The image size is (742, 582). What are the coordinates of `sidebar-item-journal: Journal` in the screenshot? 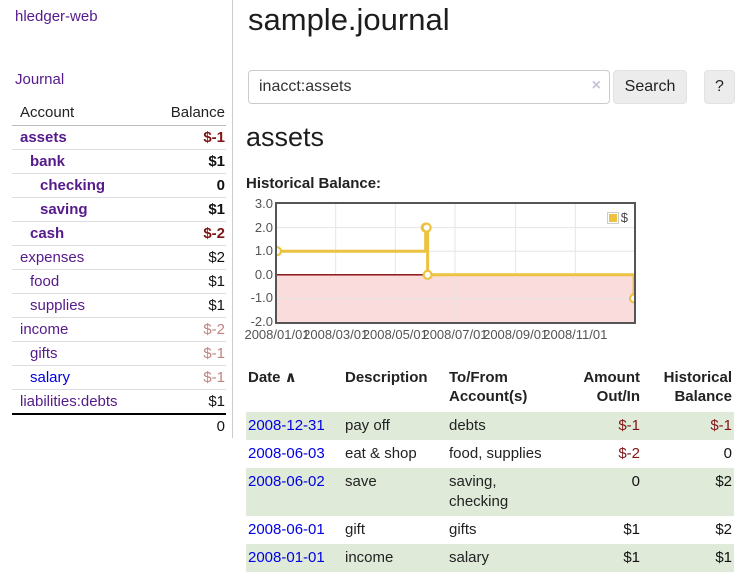 It's located at (40, 79).